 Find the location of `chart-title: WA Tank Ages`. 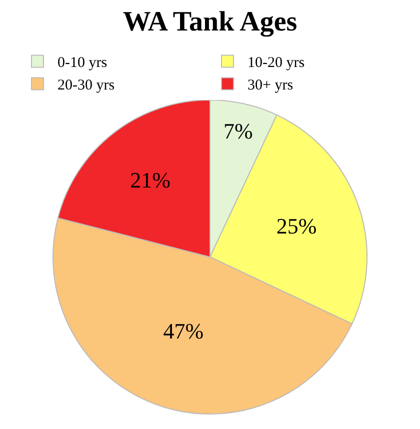

chart-title: WA Tank Ages is located at coordinates (210, 22).